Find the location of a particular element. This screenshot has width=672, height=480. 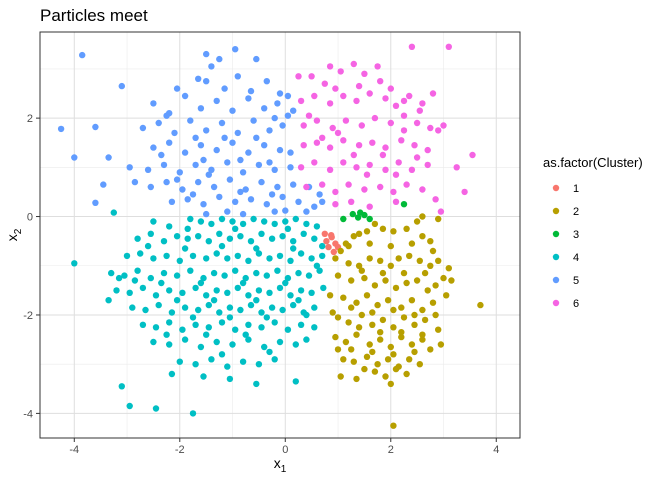

chart-title: Particles meet is located at coordinates (94, 15).